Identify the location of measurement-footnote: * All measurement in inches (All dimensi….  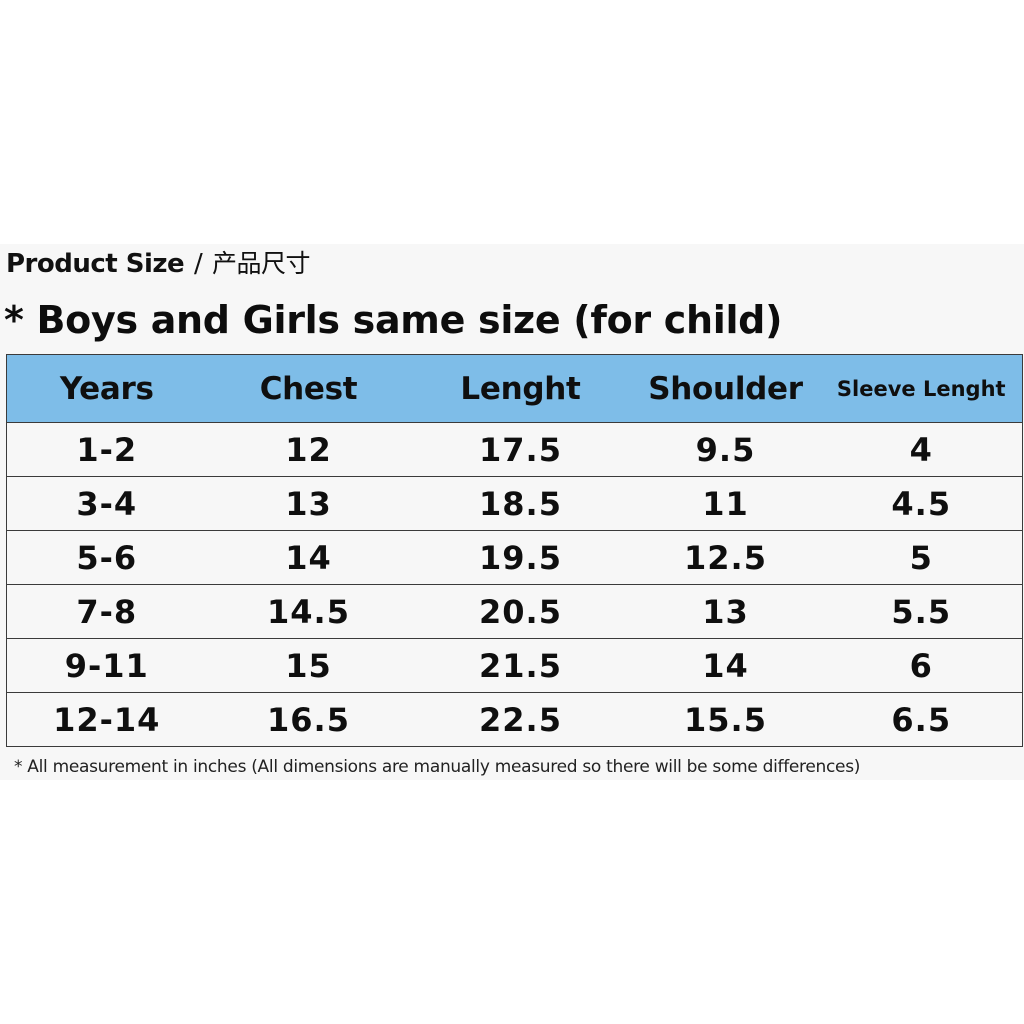
(437, 767).